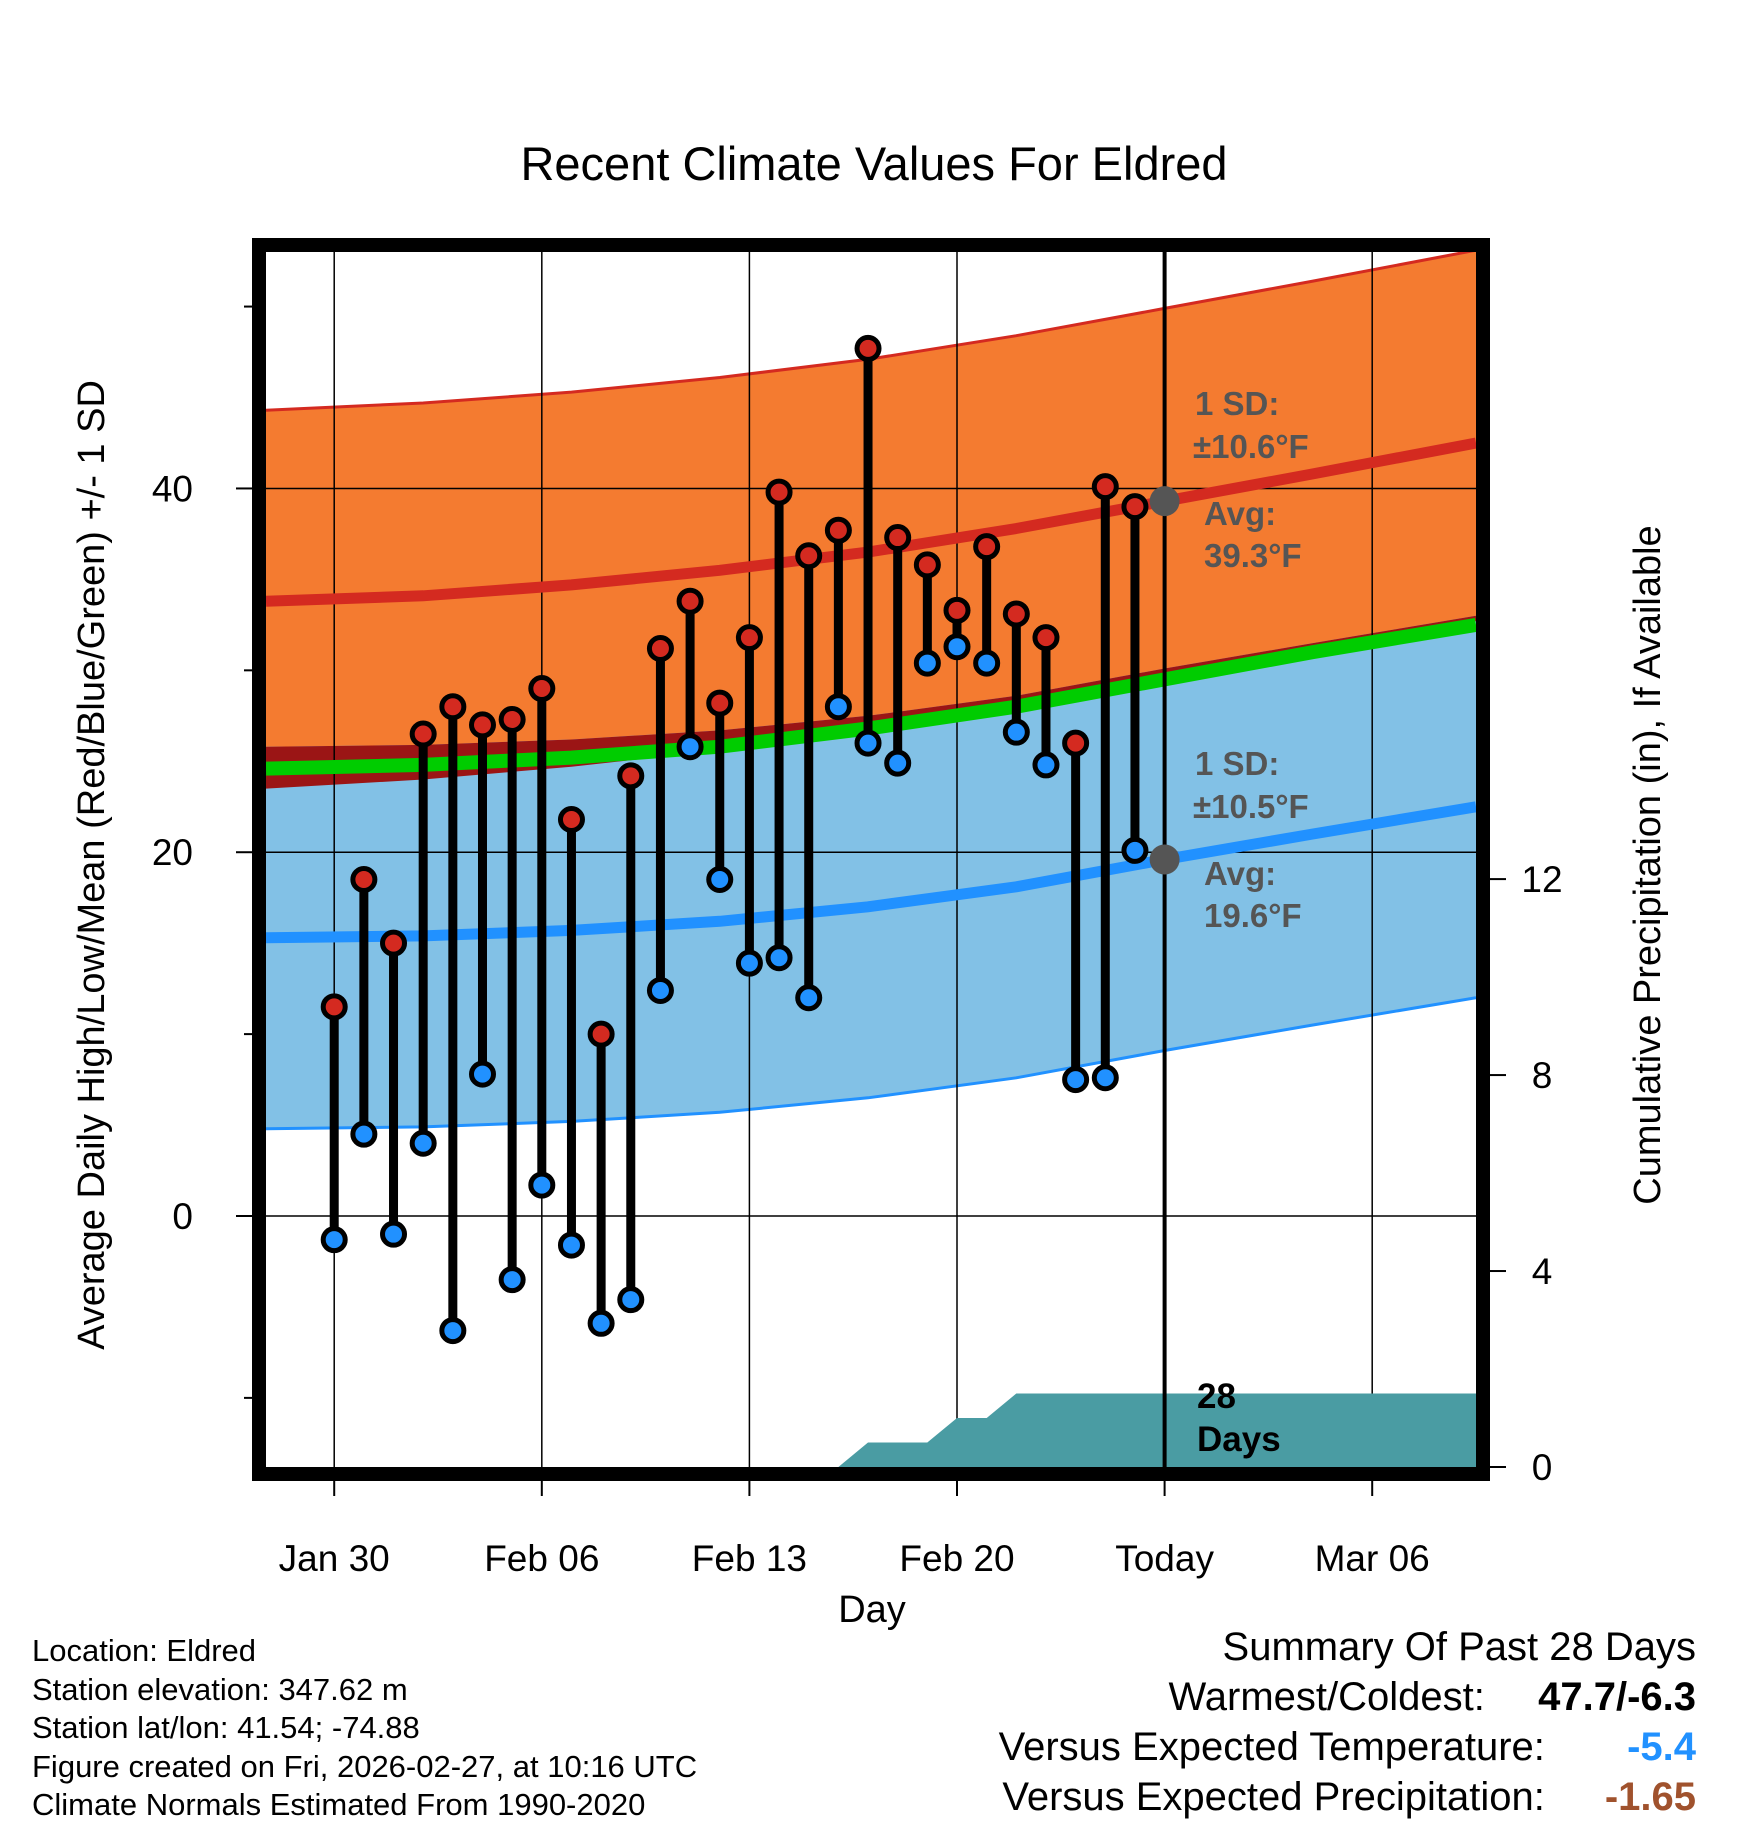  What do you see at coordinates (1237, 763) in the screenshot?
I see `low-sd-label: 1 SD:` at bounding box center [1237, 763].